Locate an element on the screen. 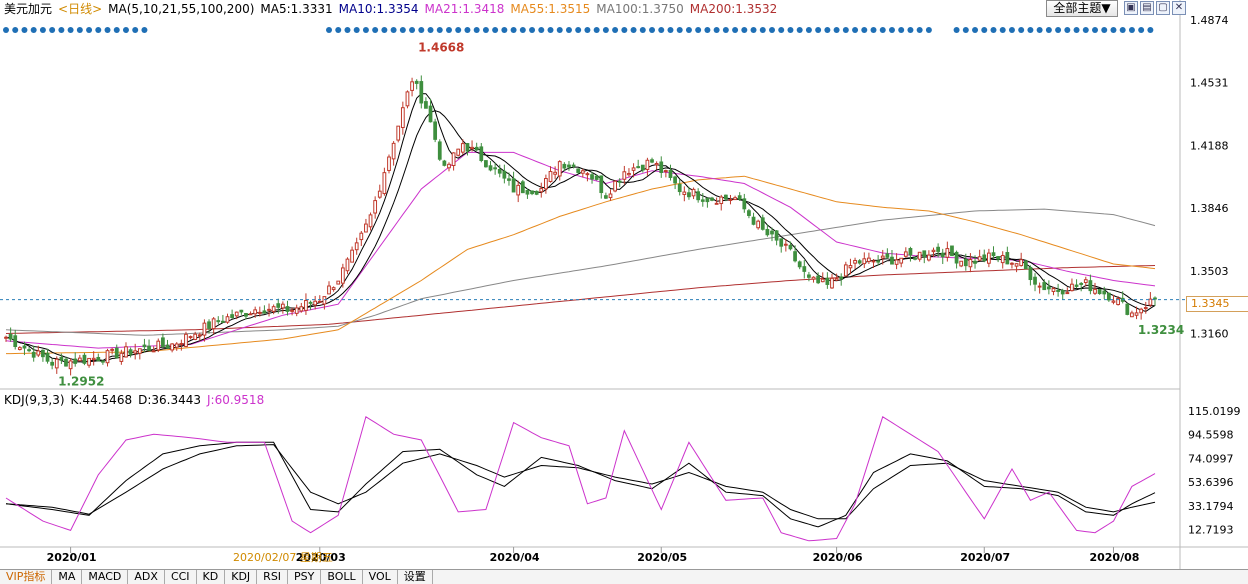  tab-boll: BOLL is located at coordinates (342, 577).